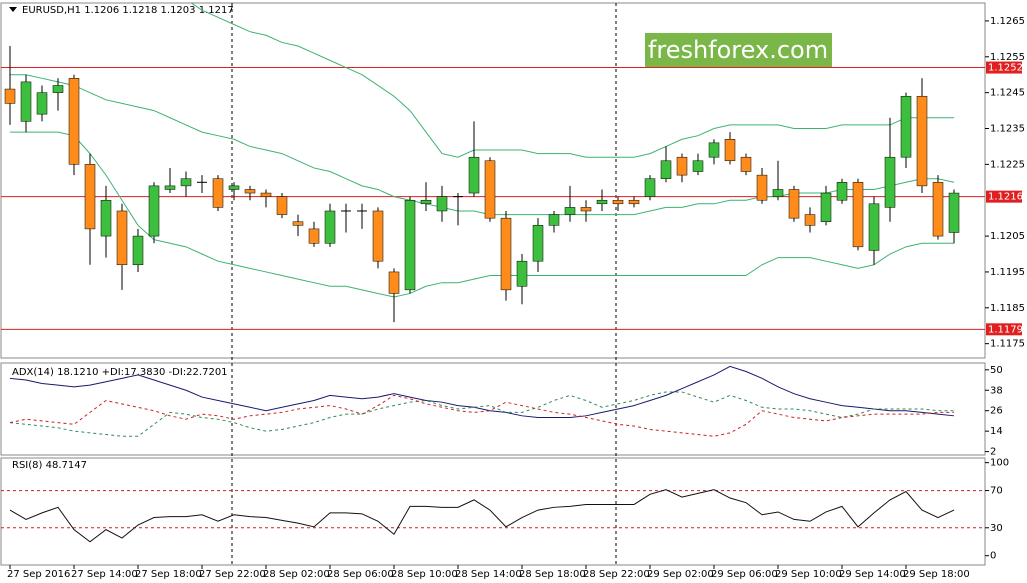 This screenshot has width=1027, height=583. What do you see at coordinates (424, 574) in the screenshot?
I see `x-tick-label: 28 Sep 10:00` at bounding box center [424, 574].